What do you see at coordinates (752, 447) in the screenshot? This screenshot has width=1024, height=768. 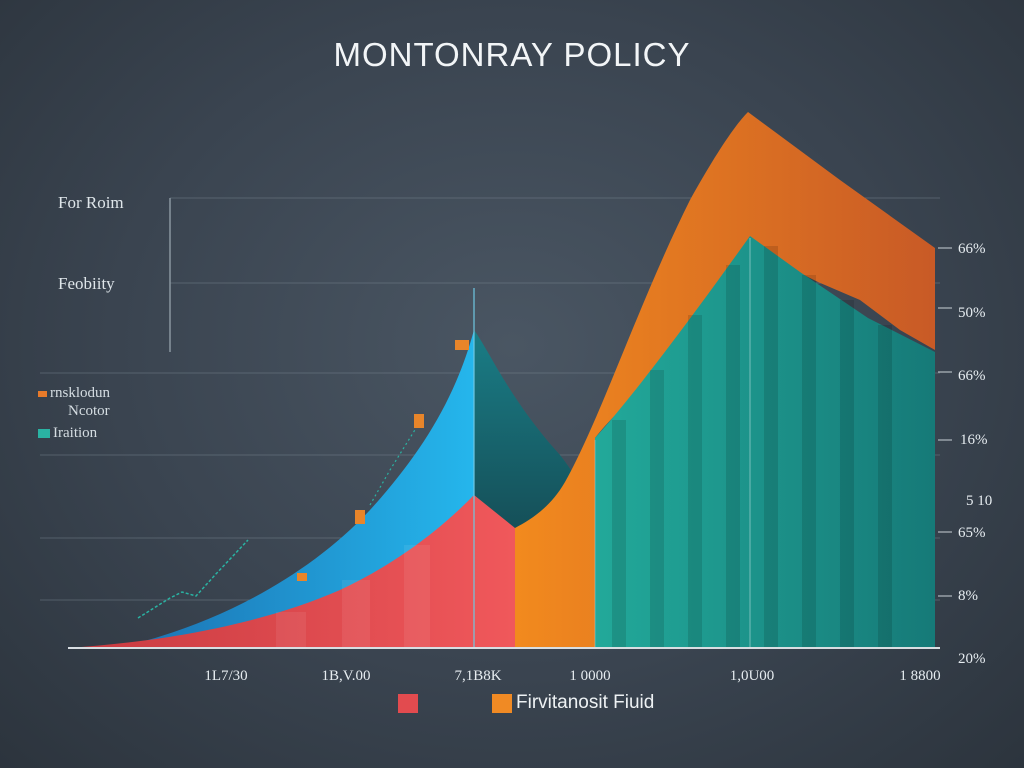 I see `teal-stripes` at bounding box center [752, 447].